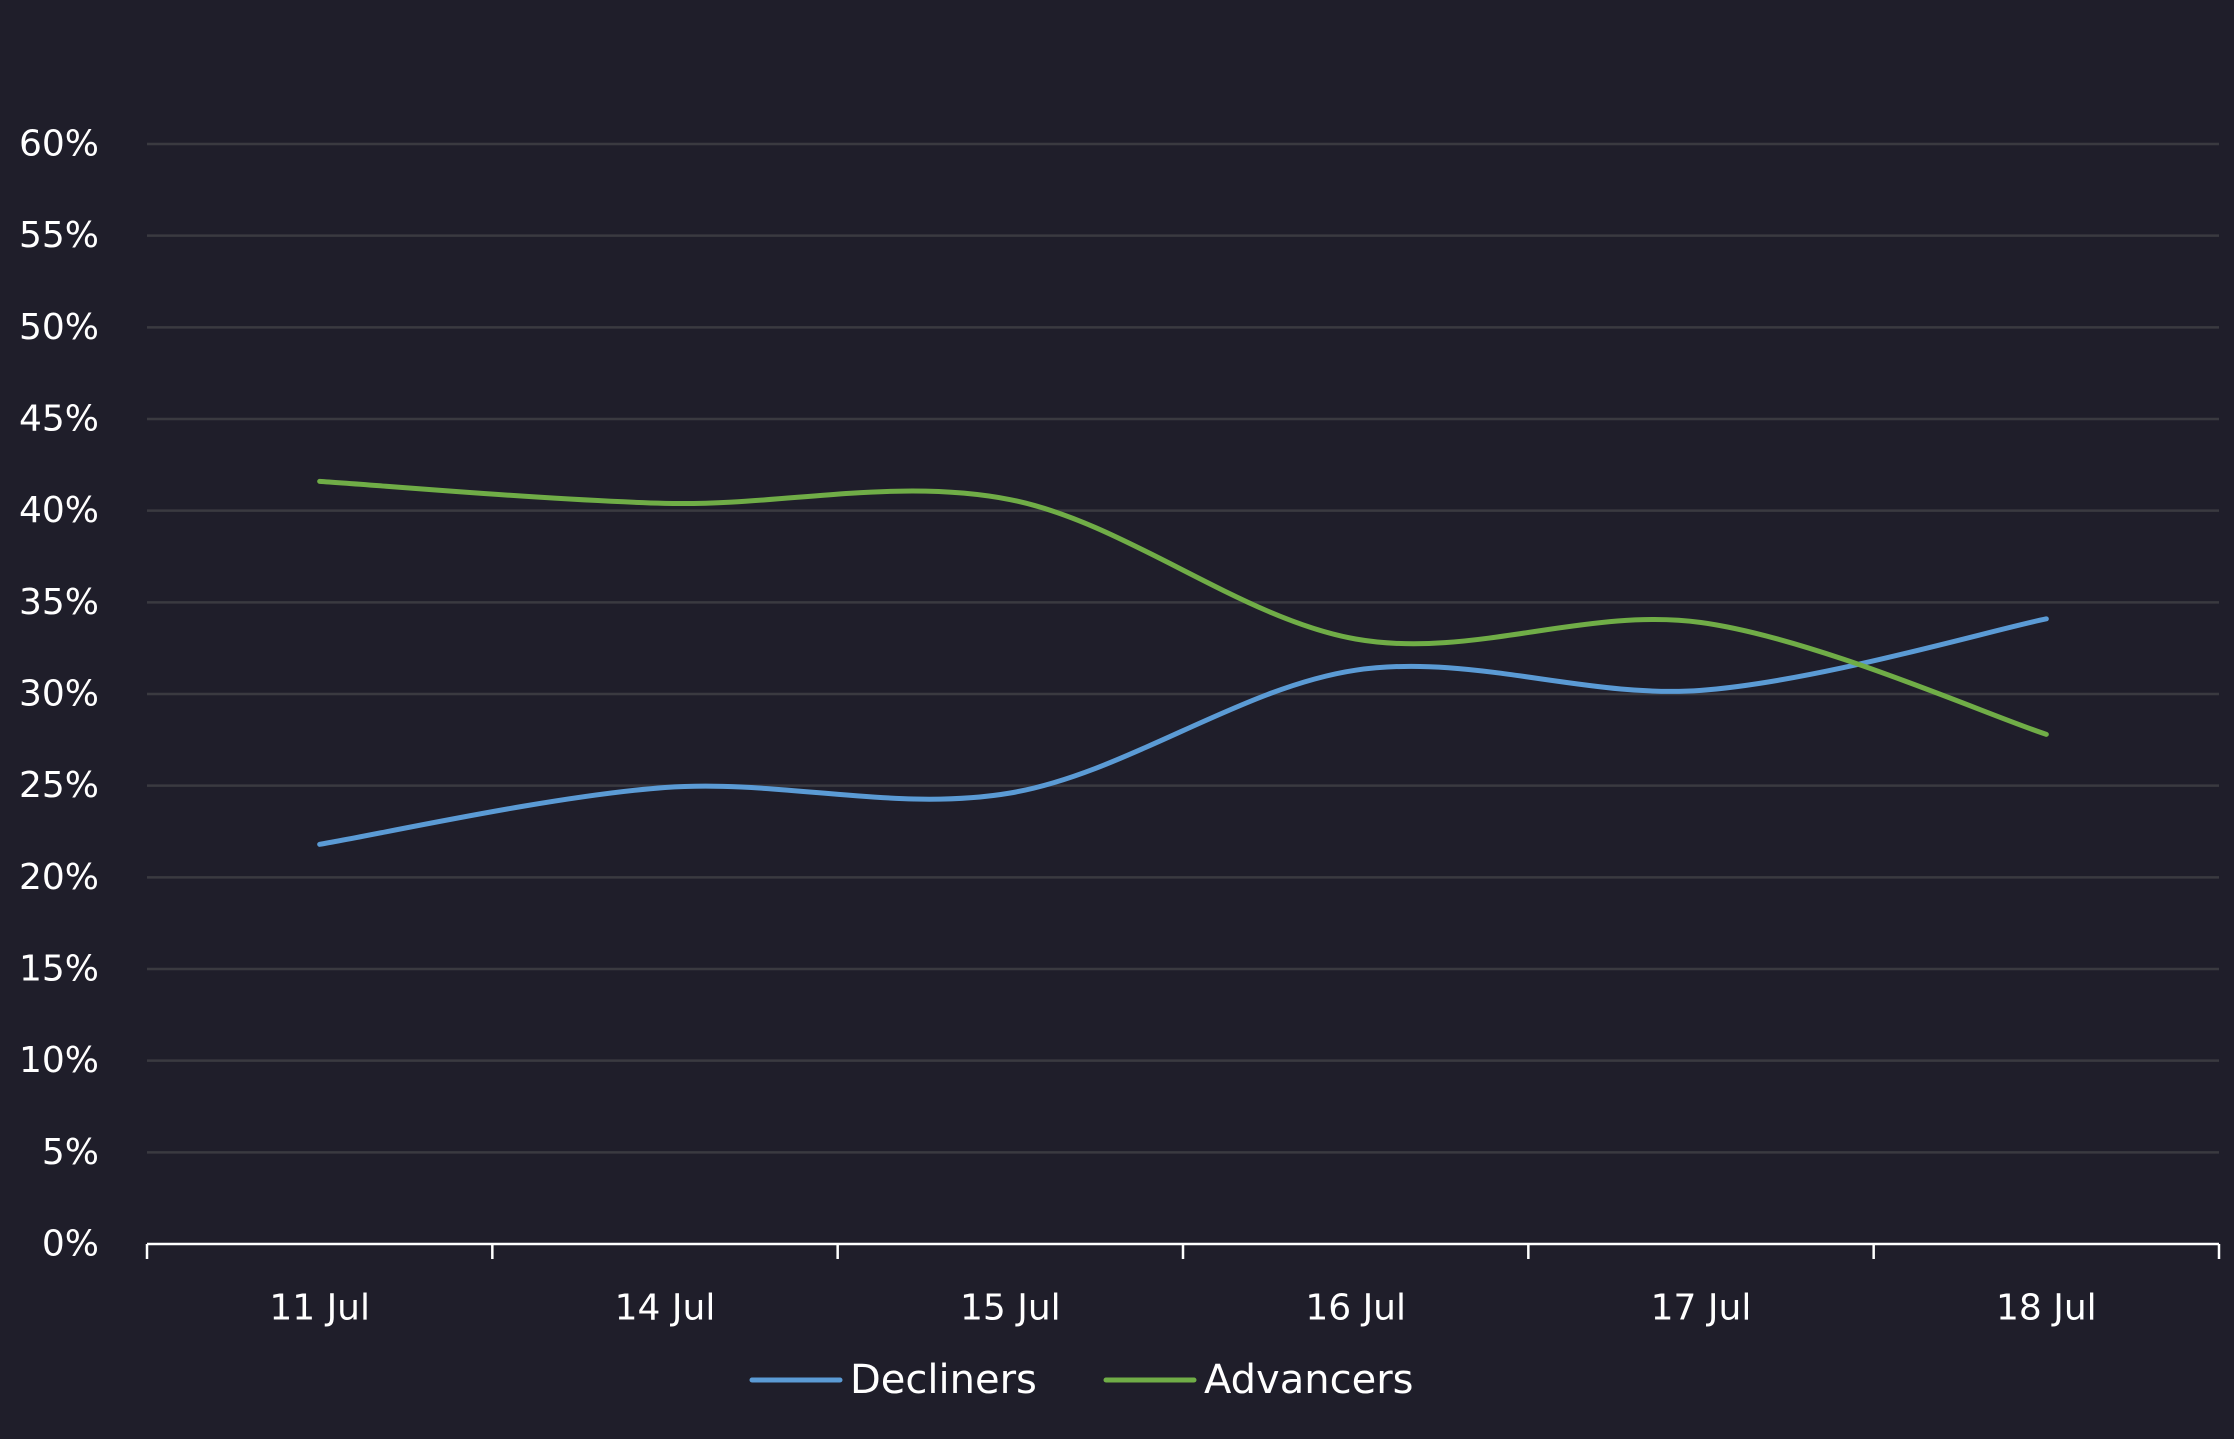  Describe the element at coordinates (1081, 1380) in the screenshot. I see `legend: Decliners Advancers` at that location.